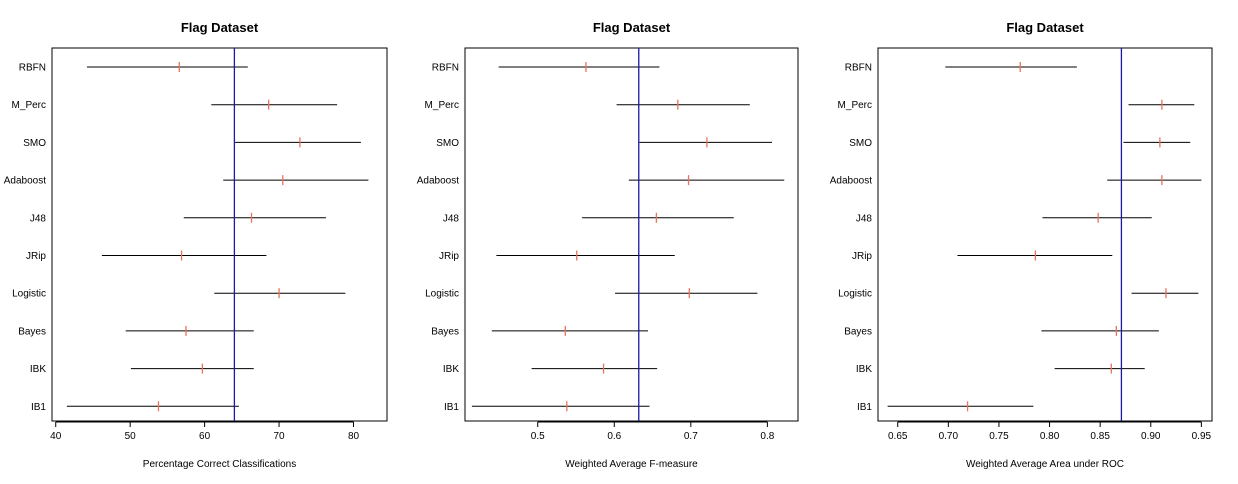 This screenshot has height=484, width=1238. What do you see at coordinates (767, 436) in the screenshot?
I see `x-tick-label: 0.8` at bounding box center [767, 436].